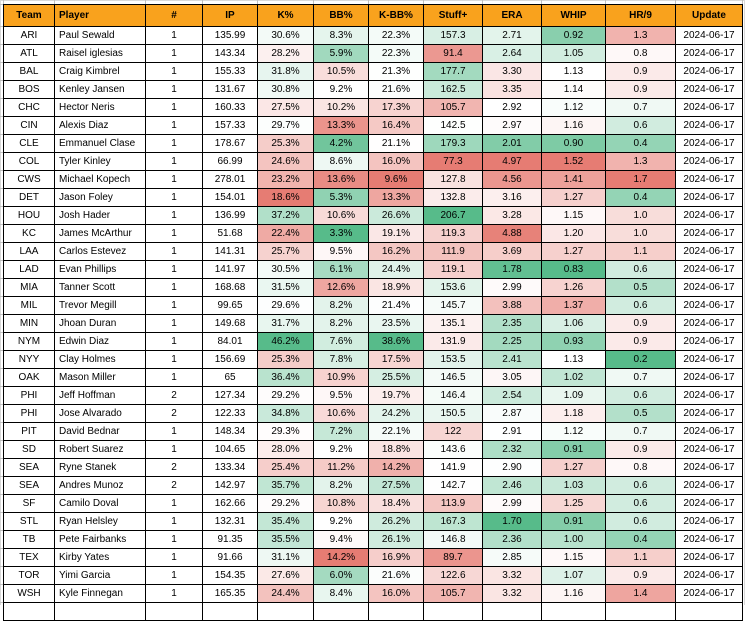 This screenshot has width=745, height=621. What do you see at coordinates (230, 557) in the screenshot?
I see `cell-ip: 91.66` at bounding box center [230, 557].